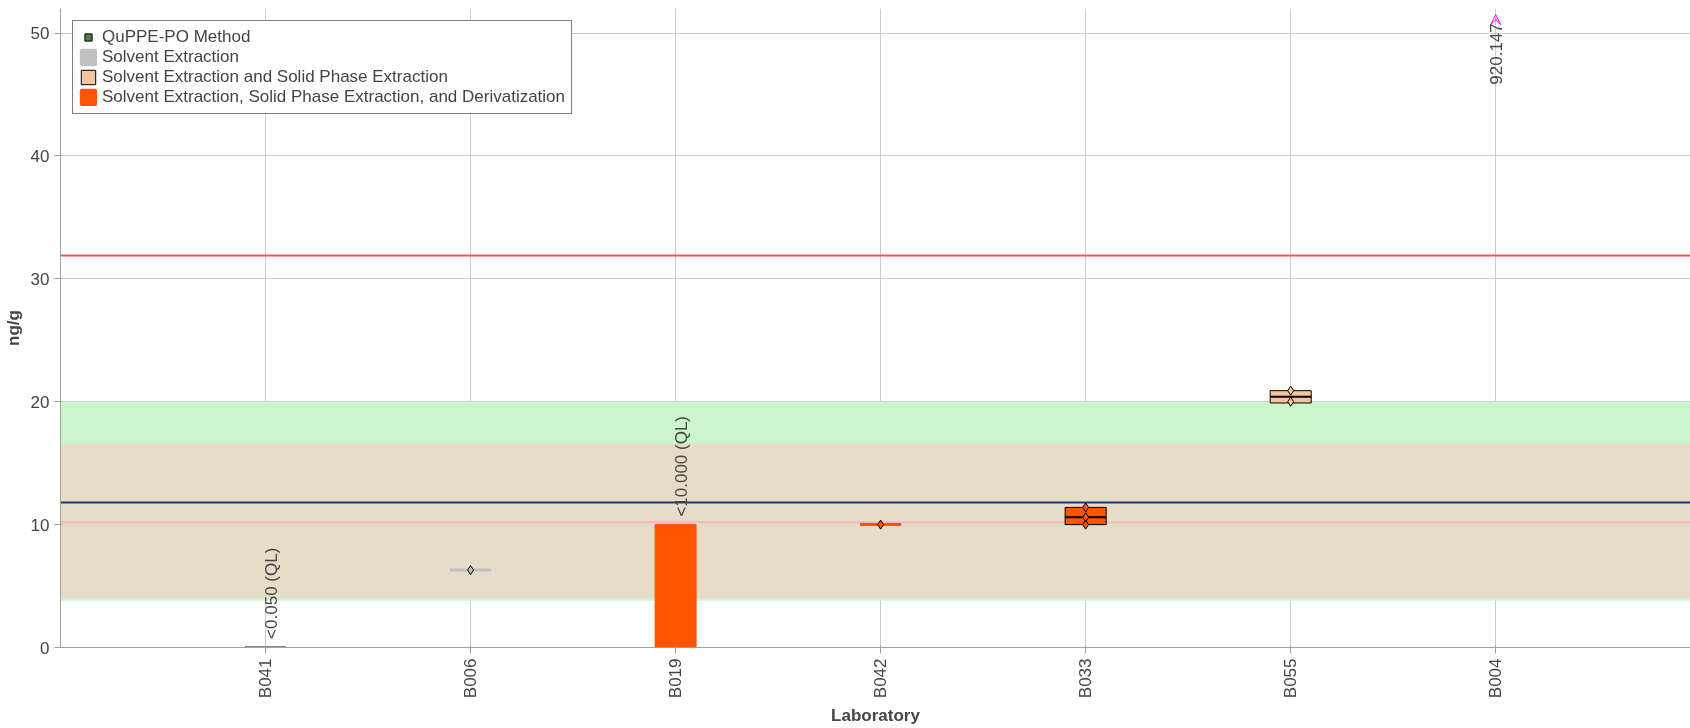 The width and height of the screenshot is (1690, 728). Describe the element at coordinates (40, 156) in the screenshot. I see `y-tick-label: 40` at that location.